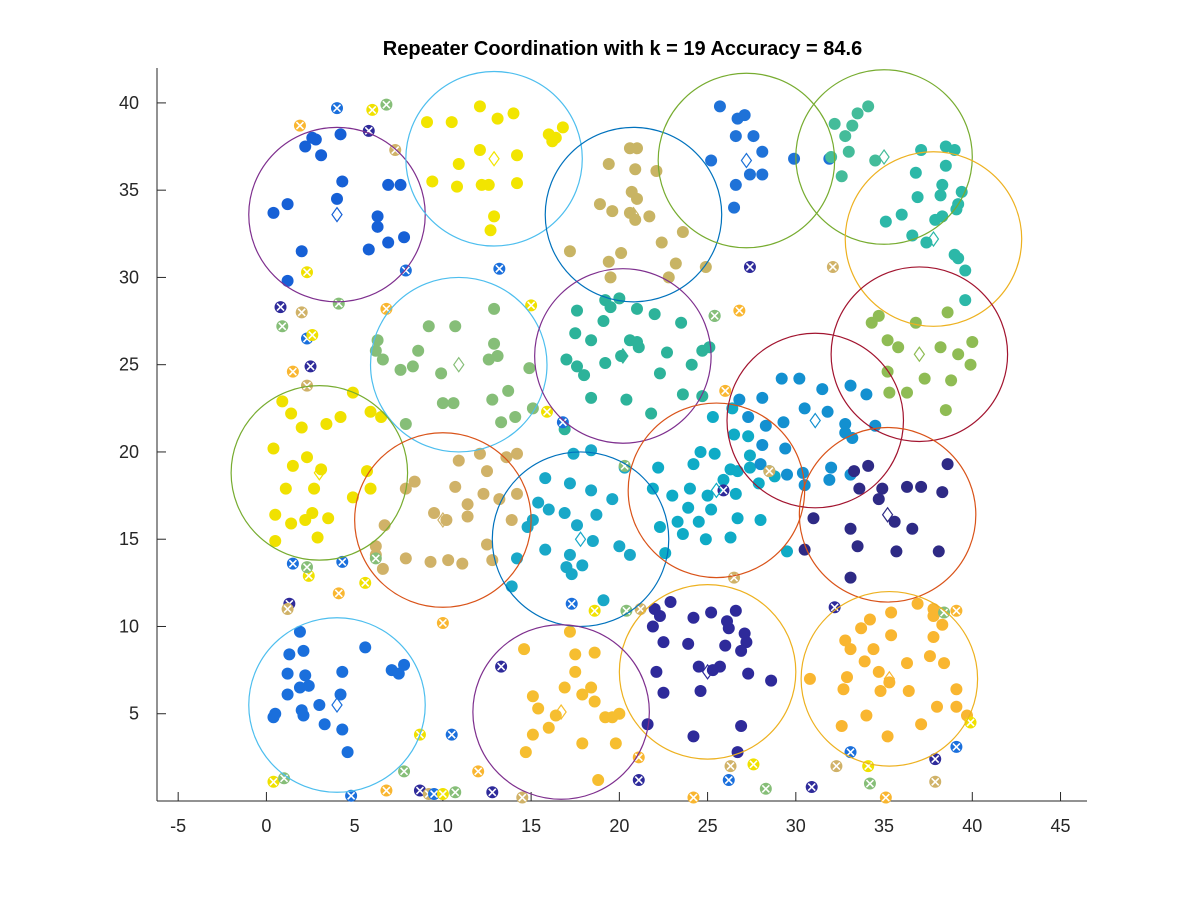 The image size is (1200, 900). Describe the element at coordinates (531, 826) in the screenshot. I see `x-tick-label: 15` at that location.